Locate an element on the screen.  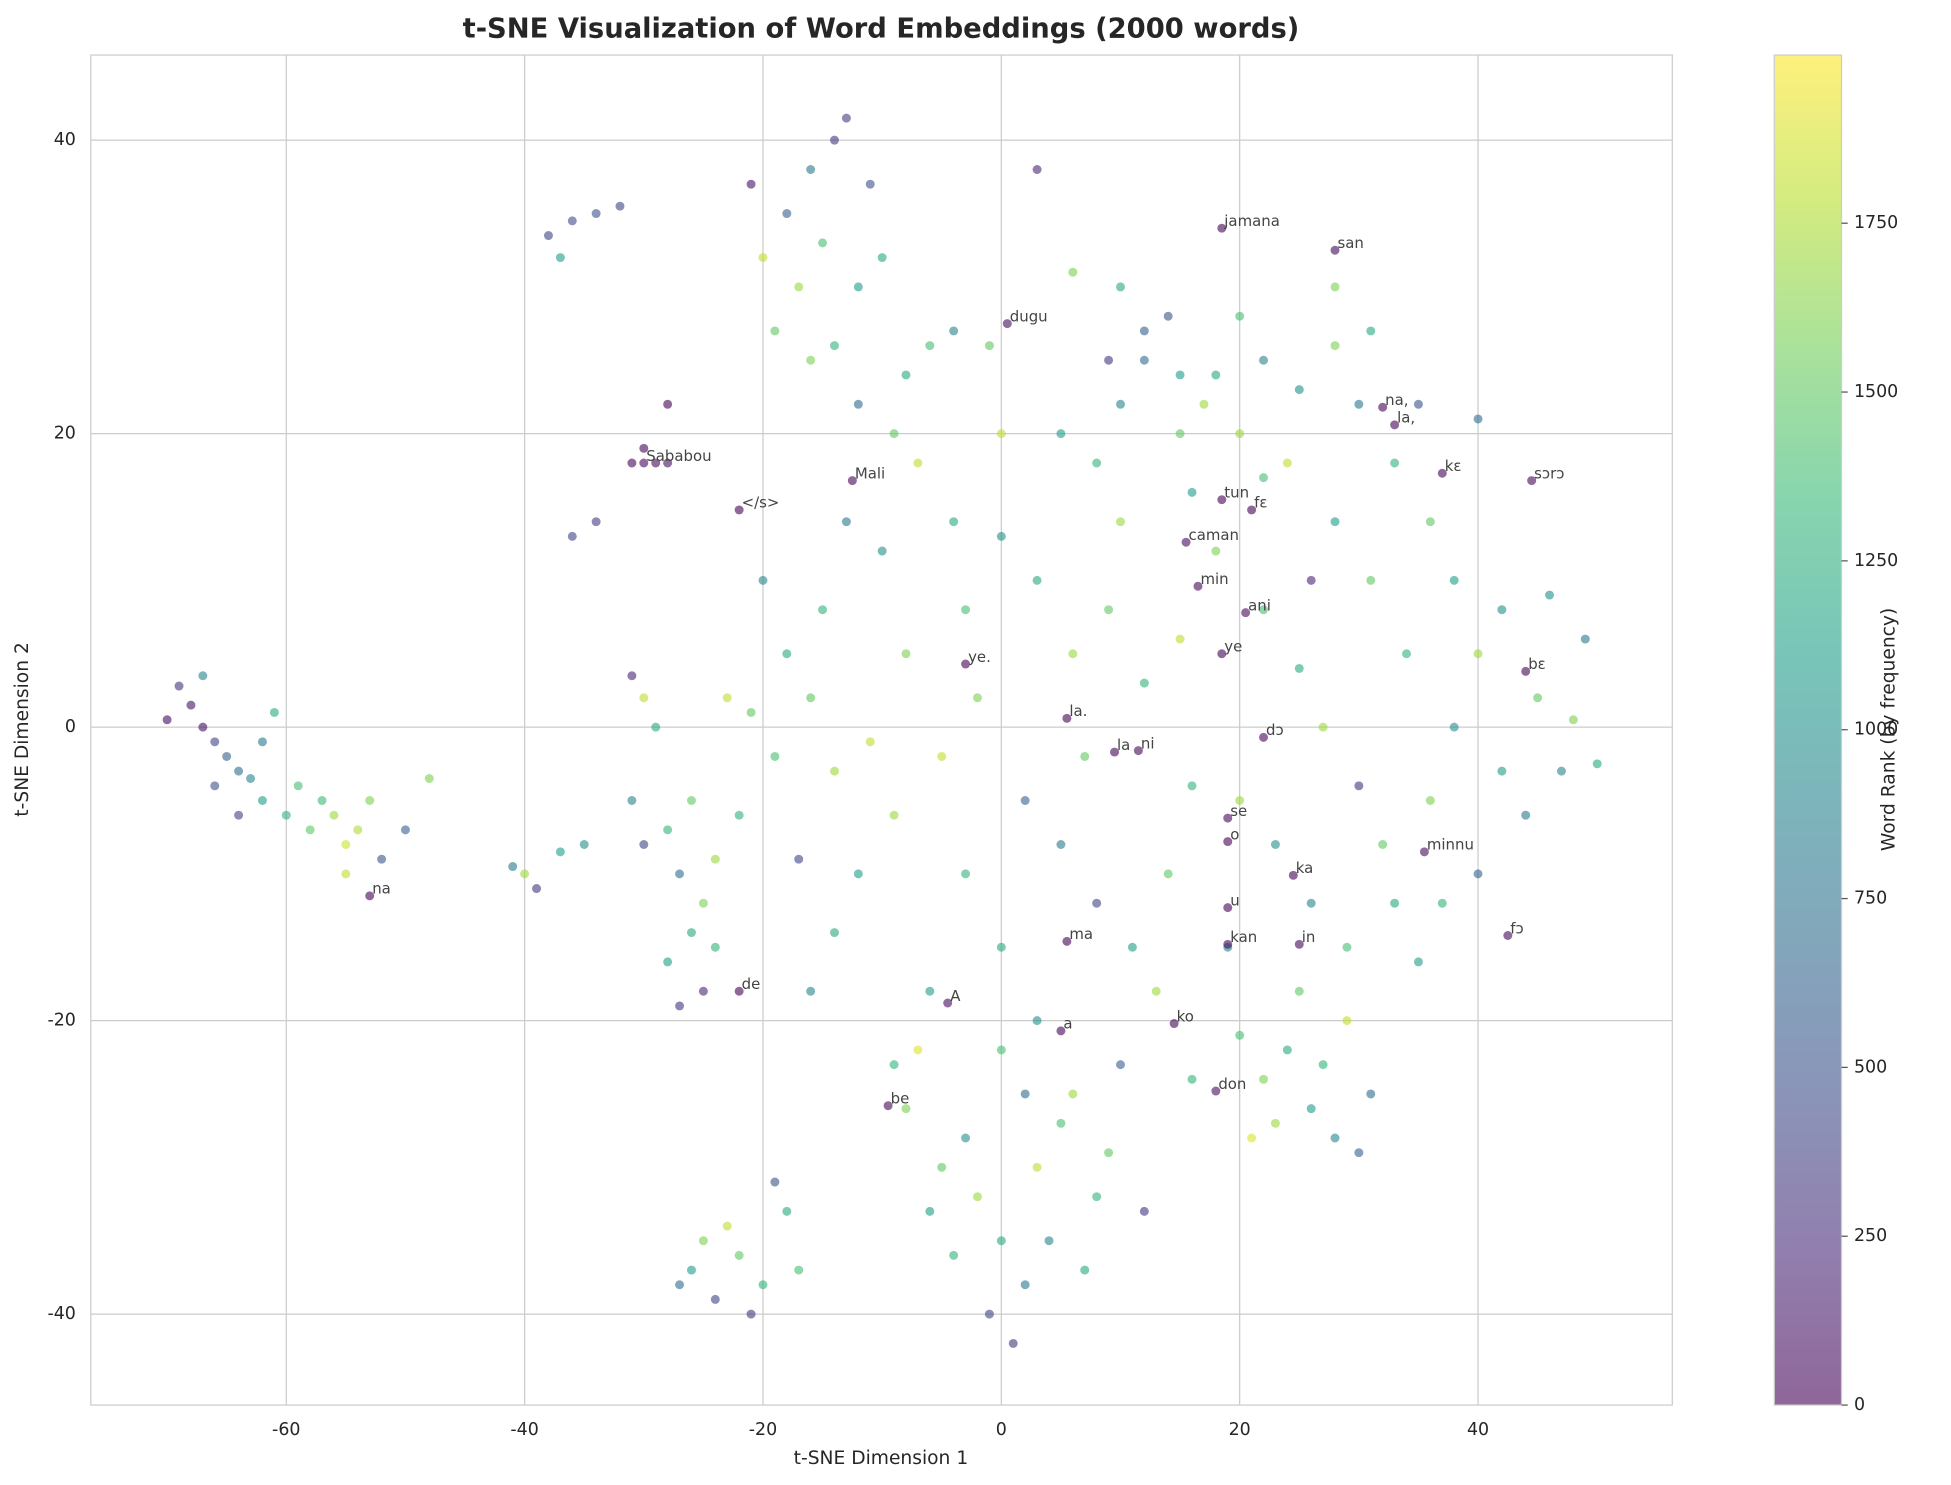
word-label: la is located at coordinates (1123, 745).